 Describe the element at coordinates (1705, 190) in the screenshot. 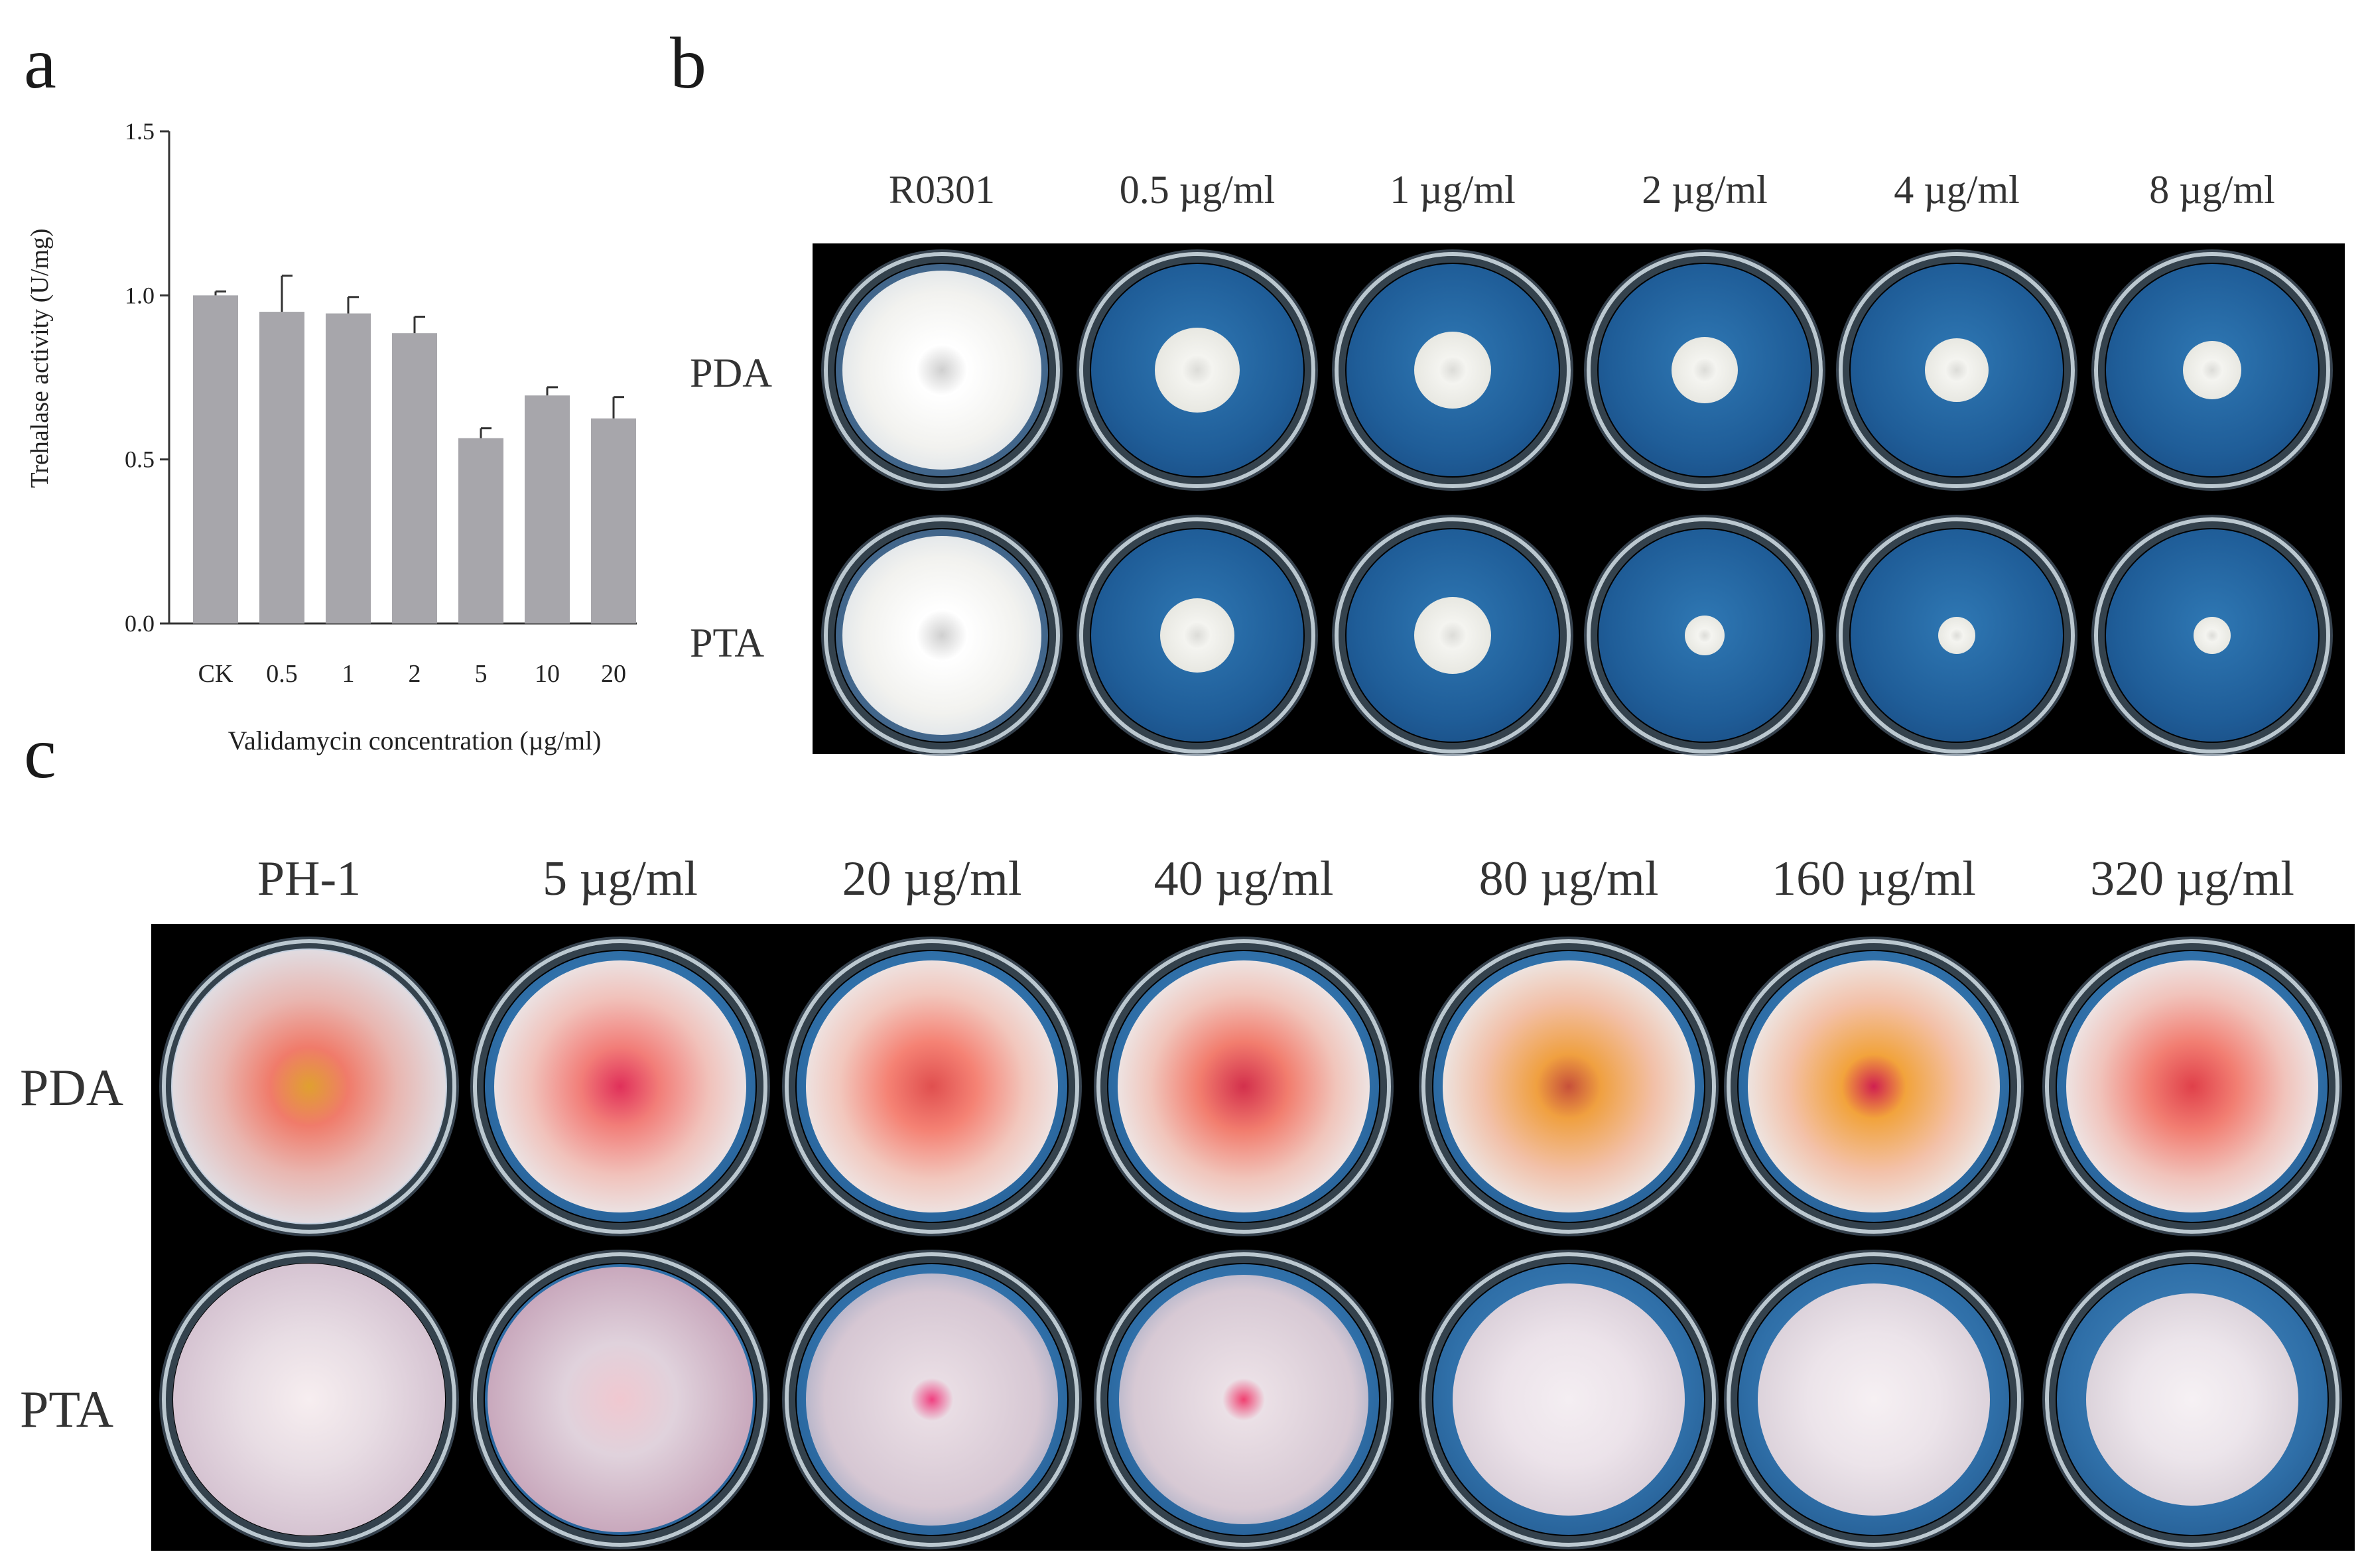

I see `column-label: 2 µg/ml` at that location.